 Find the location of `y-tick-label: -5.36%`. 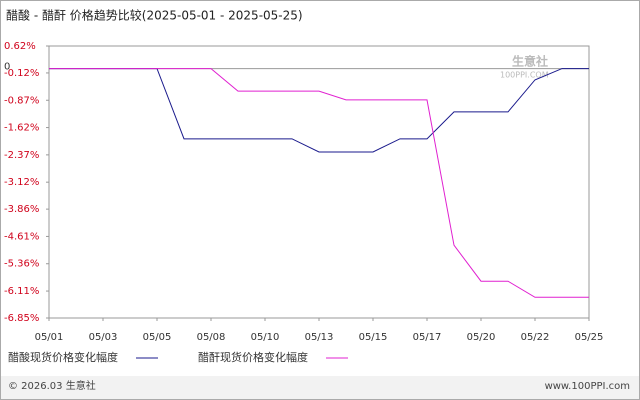

y-tick-label: -5.36% is located at coordinates (21, 264).